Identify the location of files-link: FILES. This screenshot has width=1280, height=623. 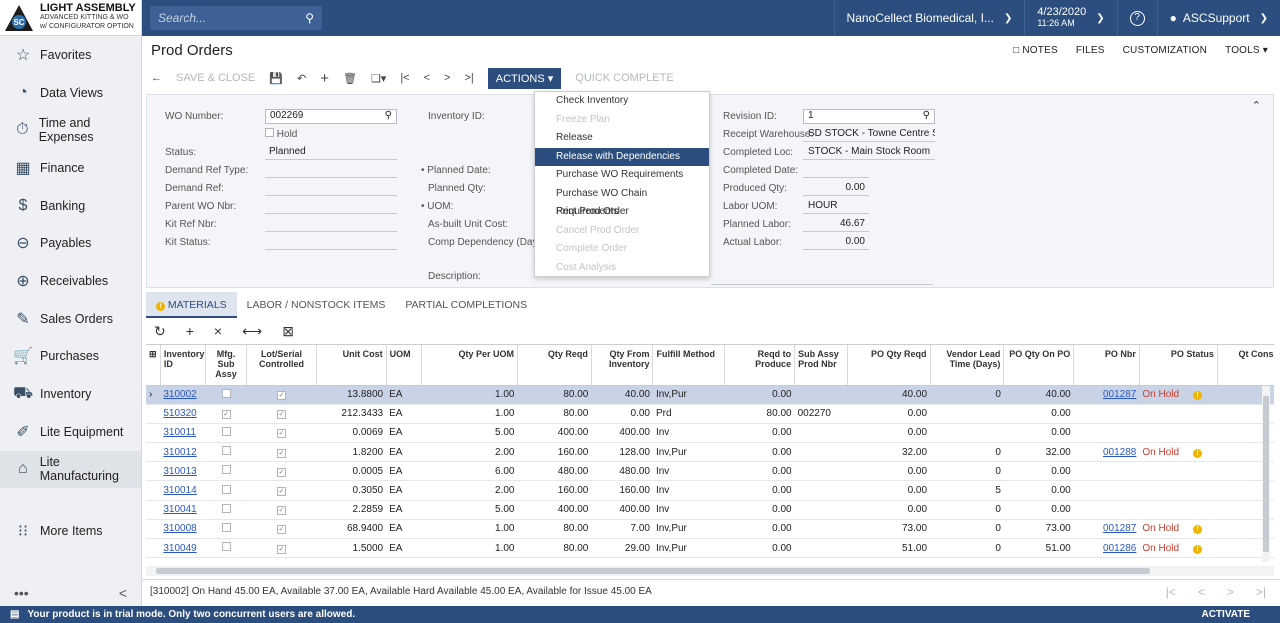
(1090, 50).